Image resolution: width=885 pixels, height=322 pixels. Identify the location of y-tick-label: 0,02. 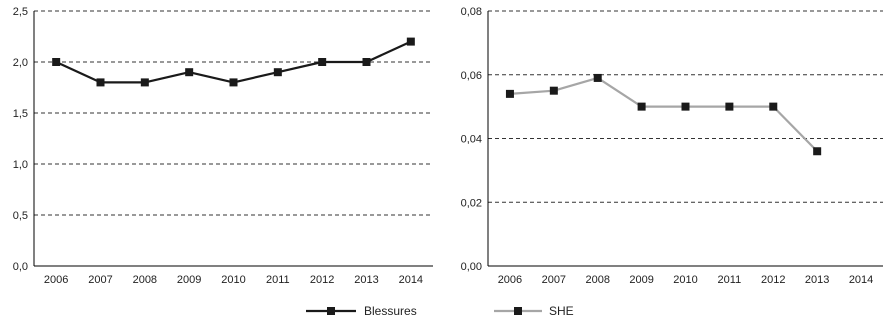
(471, 203).